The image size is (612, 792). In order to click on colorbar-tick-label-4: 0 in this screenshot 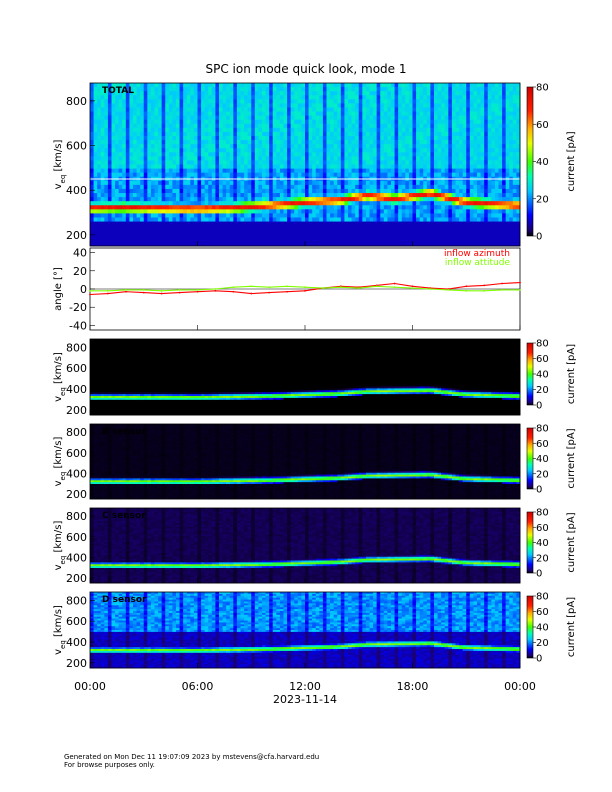, I will do `click(539, 574)`.